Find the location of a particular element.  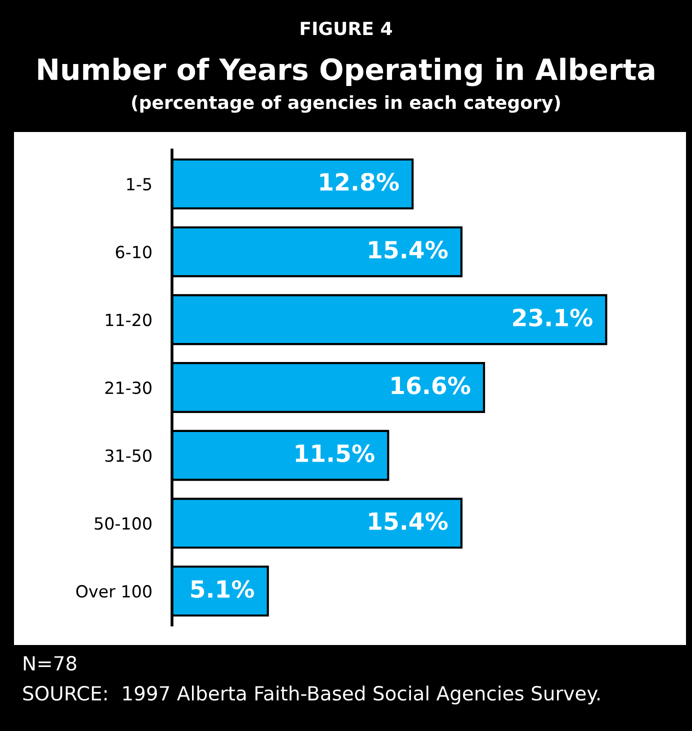

y-tick-label: 31-50 is located at coordinates (128, 455).